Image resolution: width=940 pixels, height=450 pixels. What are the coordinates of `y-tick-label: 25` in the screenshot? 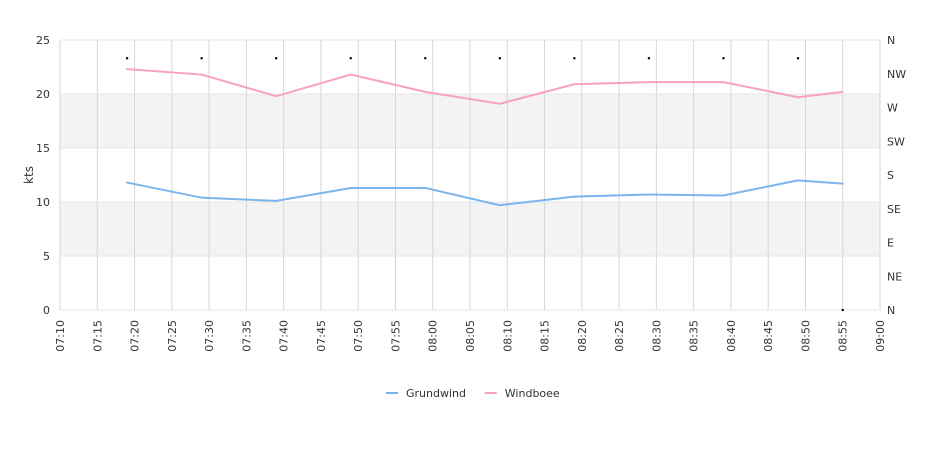 It's located at (43, 40).